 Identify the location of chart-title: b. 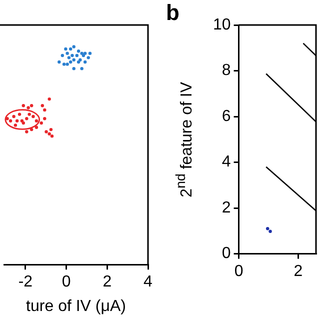
(173, 13).